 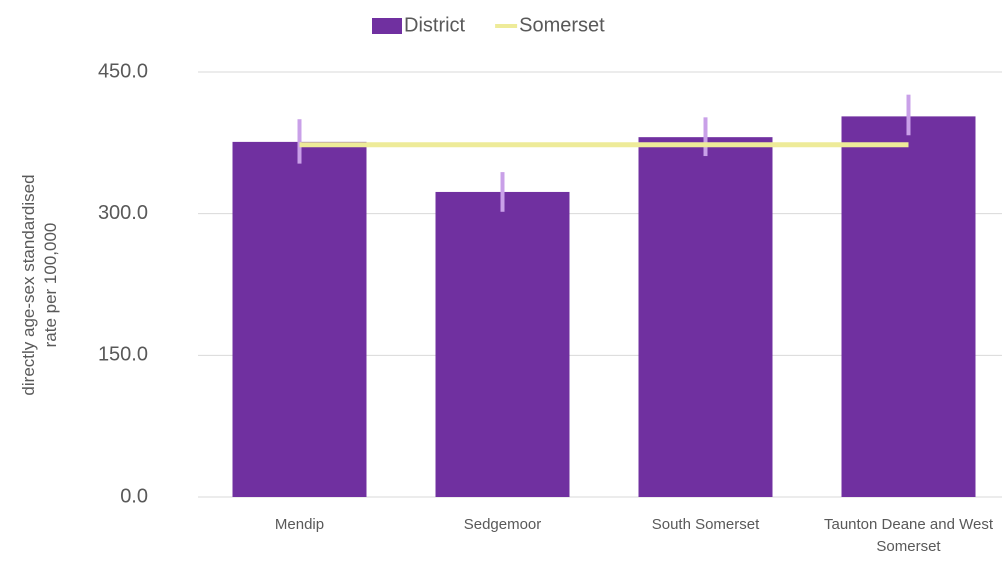 What do you see at coordinates (387, 26) in the screenshot?
I see `legend-swatch` at bounding box center [387, 26].